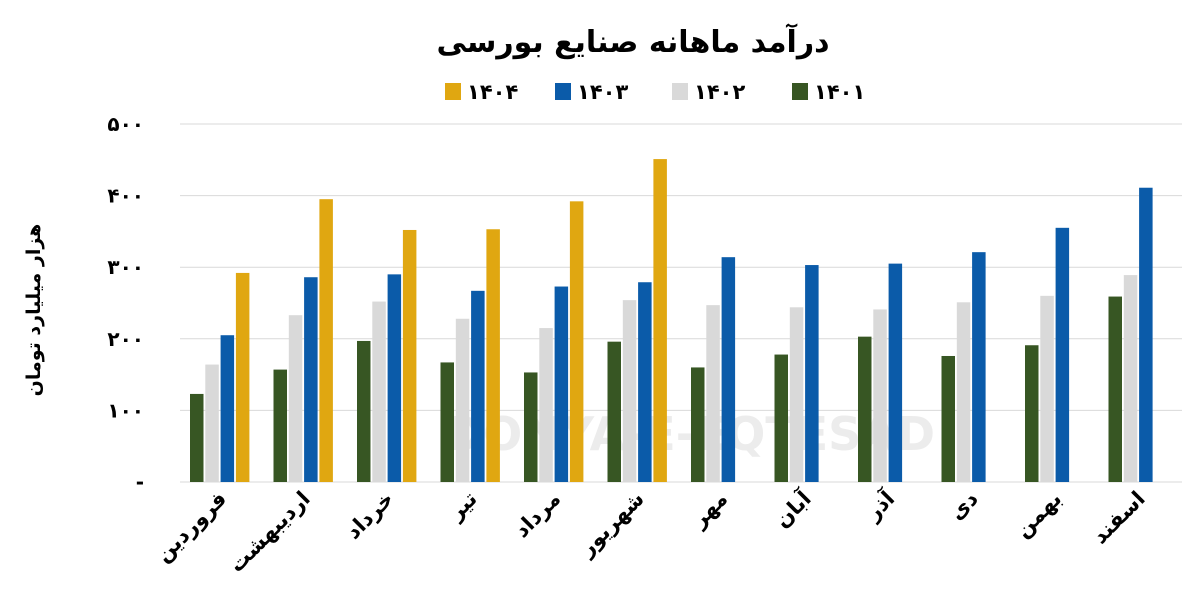  I want to click on x-tick-label: شهریور, so click(611, 524).